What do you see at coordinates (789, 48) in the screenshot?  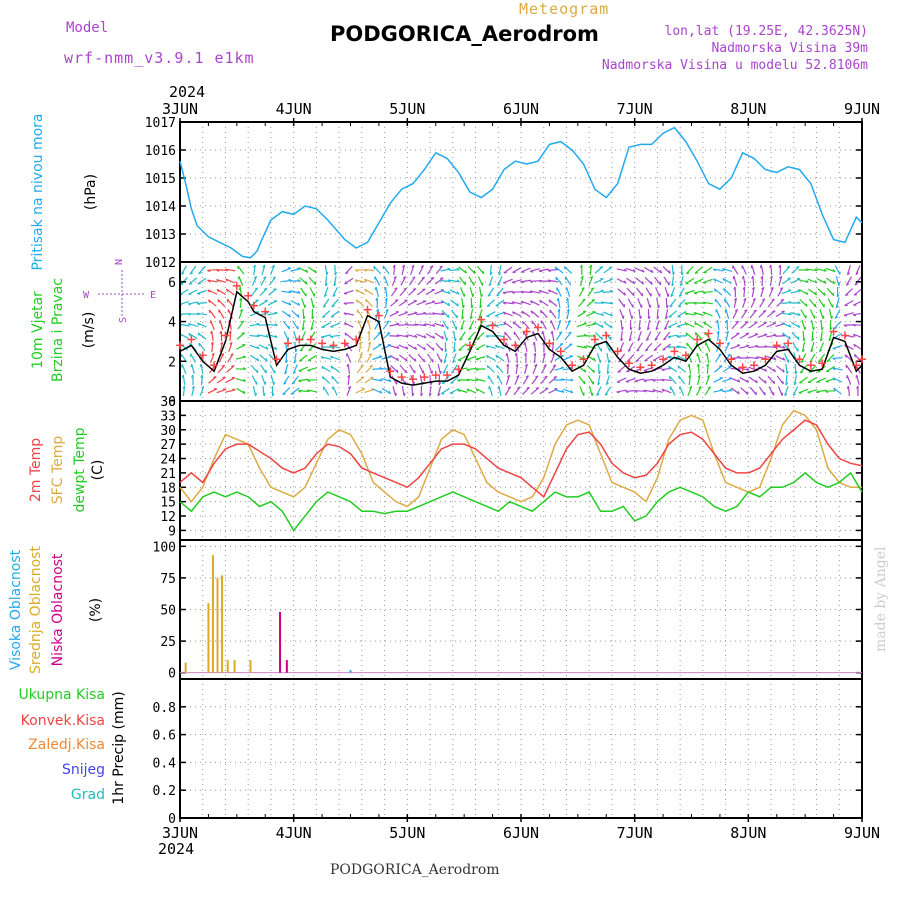 I see `elevation-text: Nadmorska Visina 39m` at bounding box center [789, 48].